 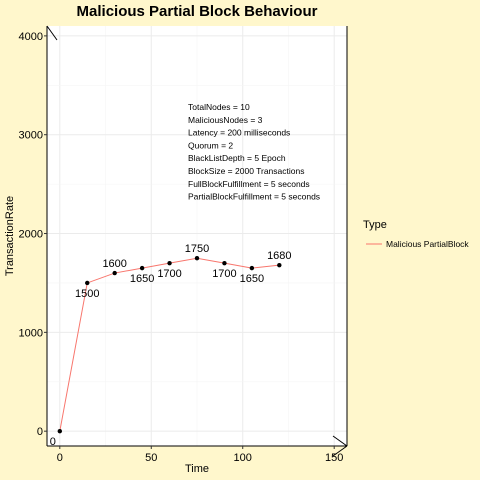 What do you see at coordinates (427, 244) in the screenshot?
I see `legend-label: Malicious PartialBlock` at bounding box center [427, 244].